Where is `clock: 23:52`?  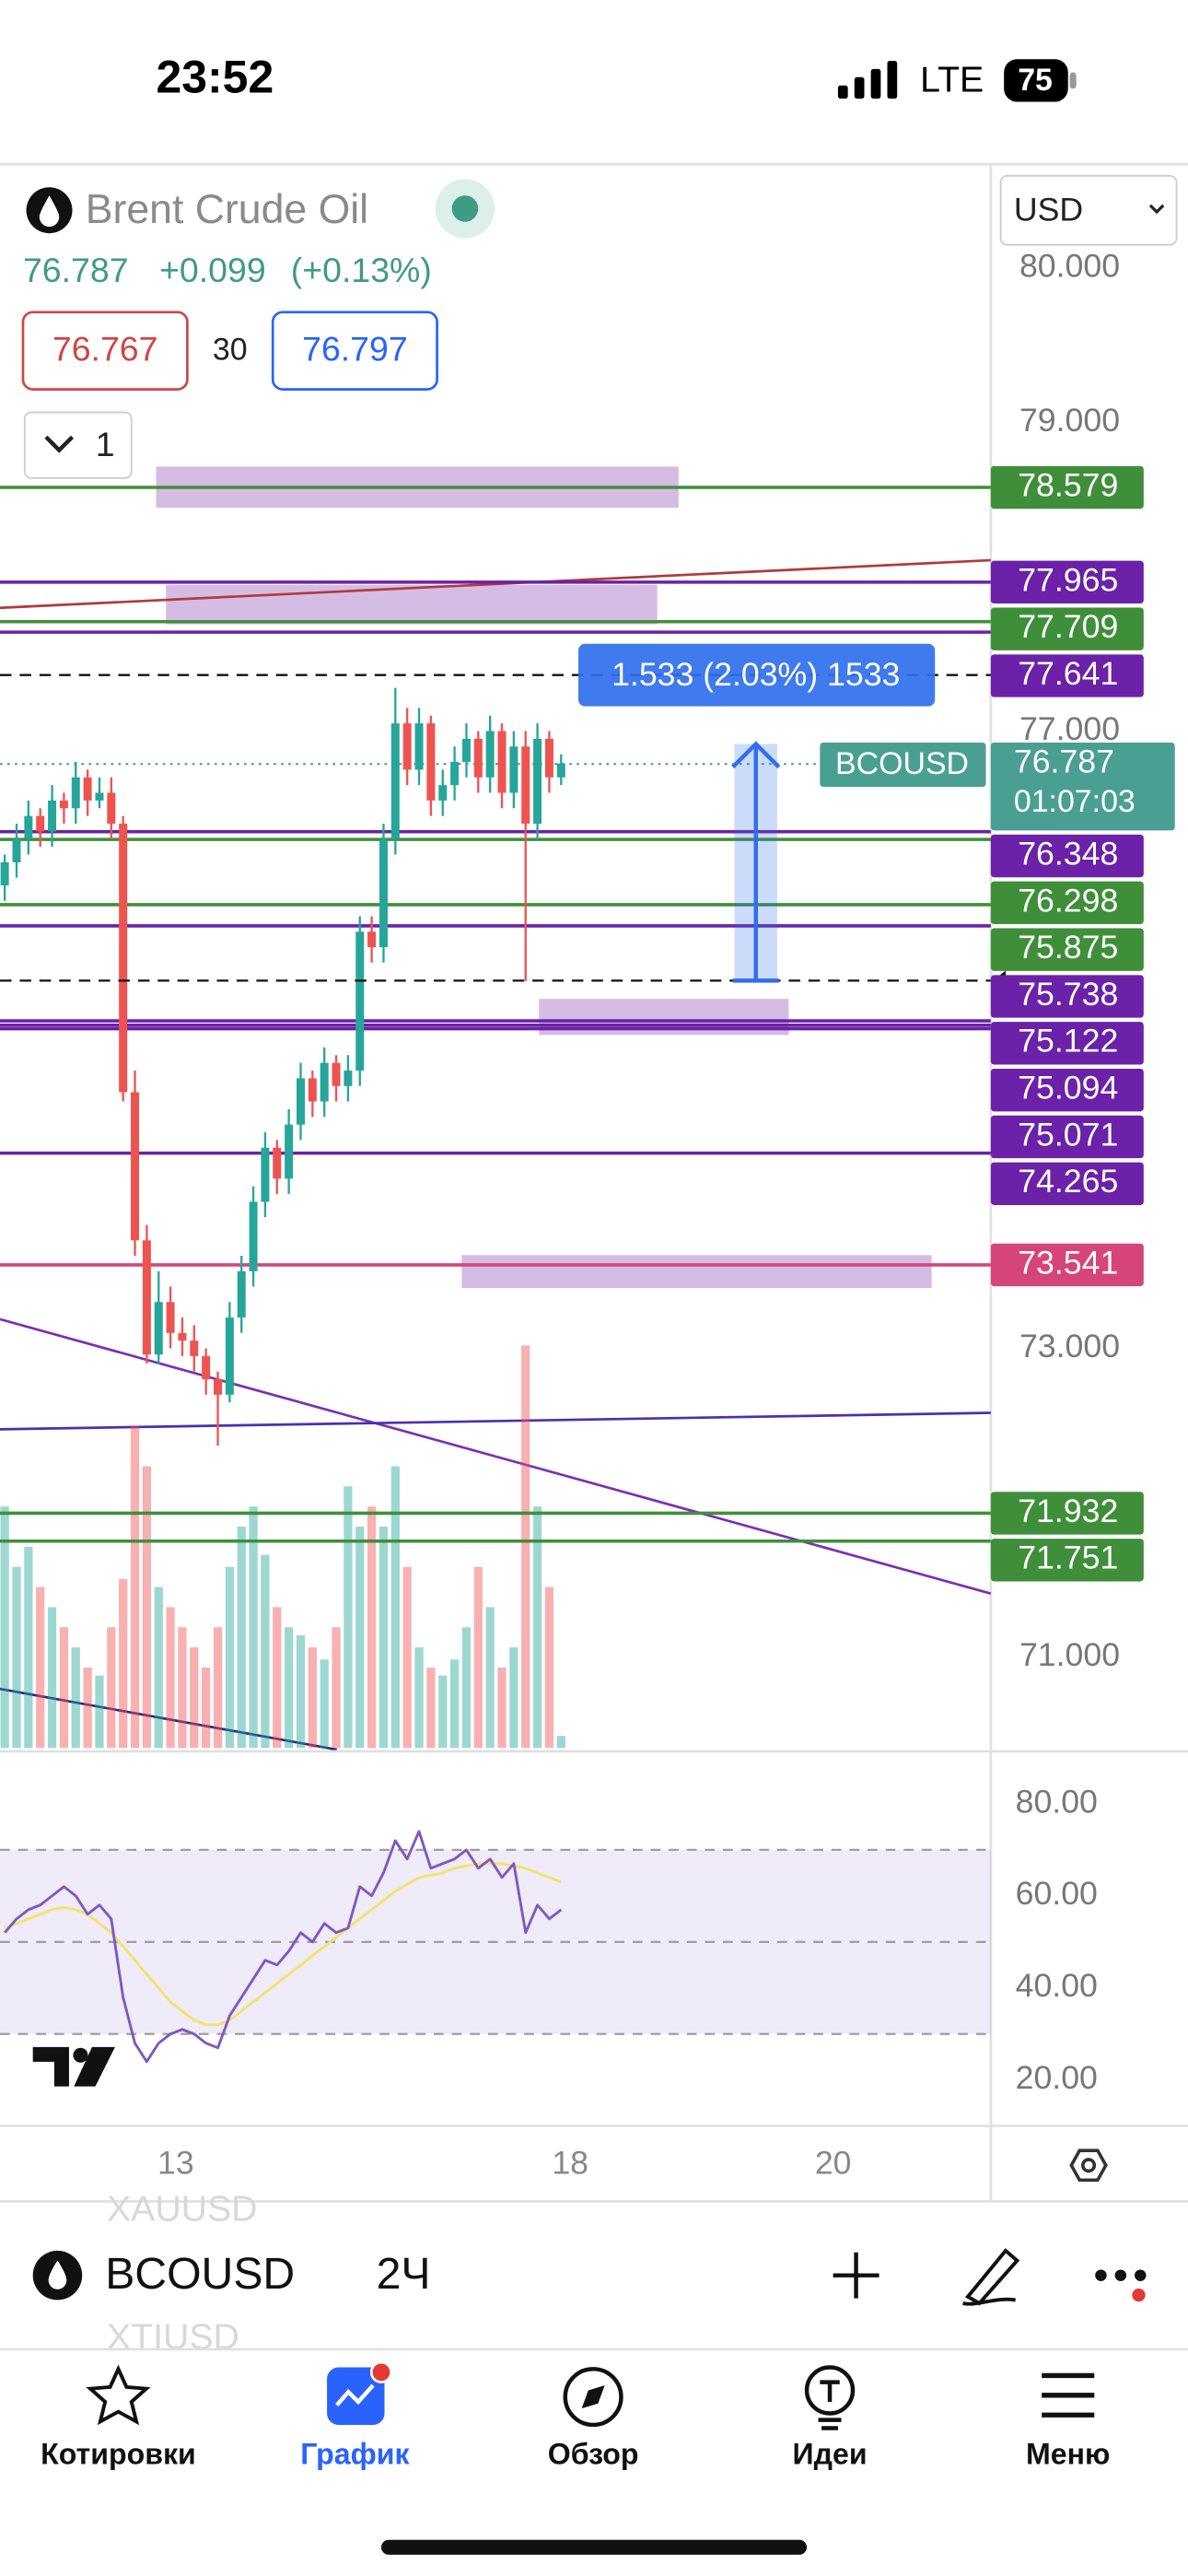
clock: 23:52 is located at coordinates (215, 77).